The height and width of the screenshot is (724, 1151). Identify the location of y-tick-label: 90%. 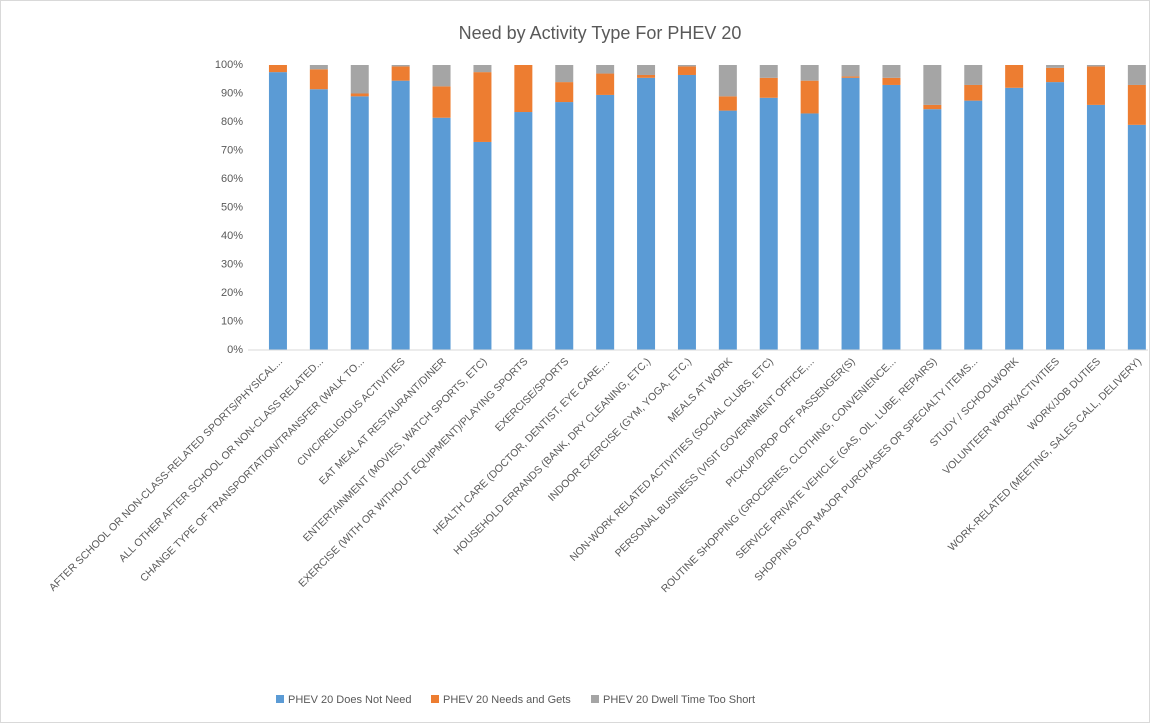
(232, 93).